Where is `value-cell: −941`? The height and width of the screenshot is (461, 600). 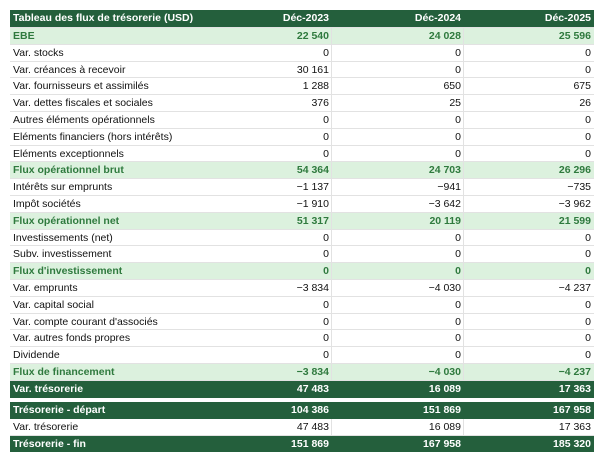 value-cell: −941 is located at coordinates (449, 187).